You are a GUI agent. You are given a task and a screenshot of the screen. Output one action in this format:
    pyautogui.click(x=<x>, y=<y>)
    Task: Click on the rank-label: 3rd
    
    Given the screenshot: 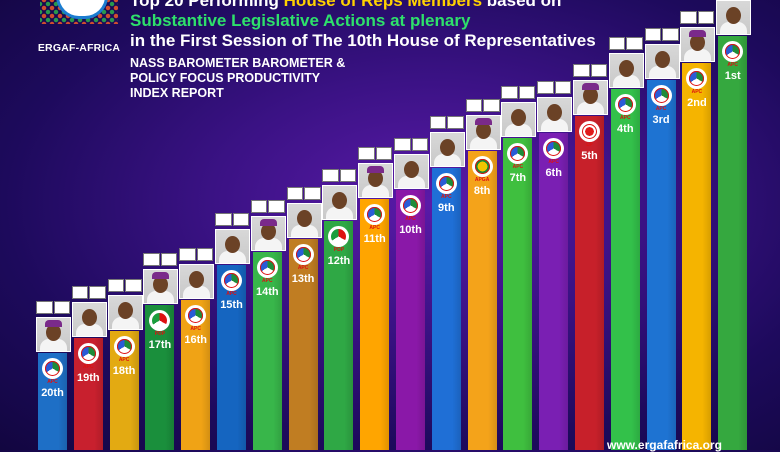 What is the action you would take?
    pyautogui.click(x=661, y=120)
    